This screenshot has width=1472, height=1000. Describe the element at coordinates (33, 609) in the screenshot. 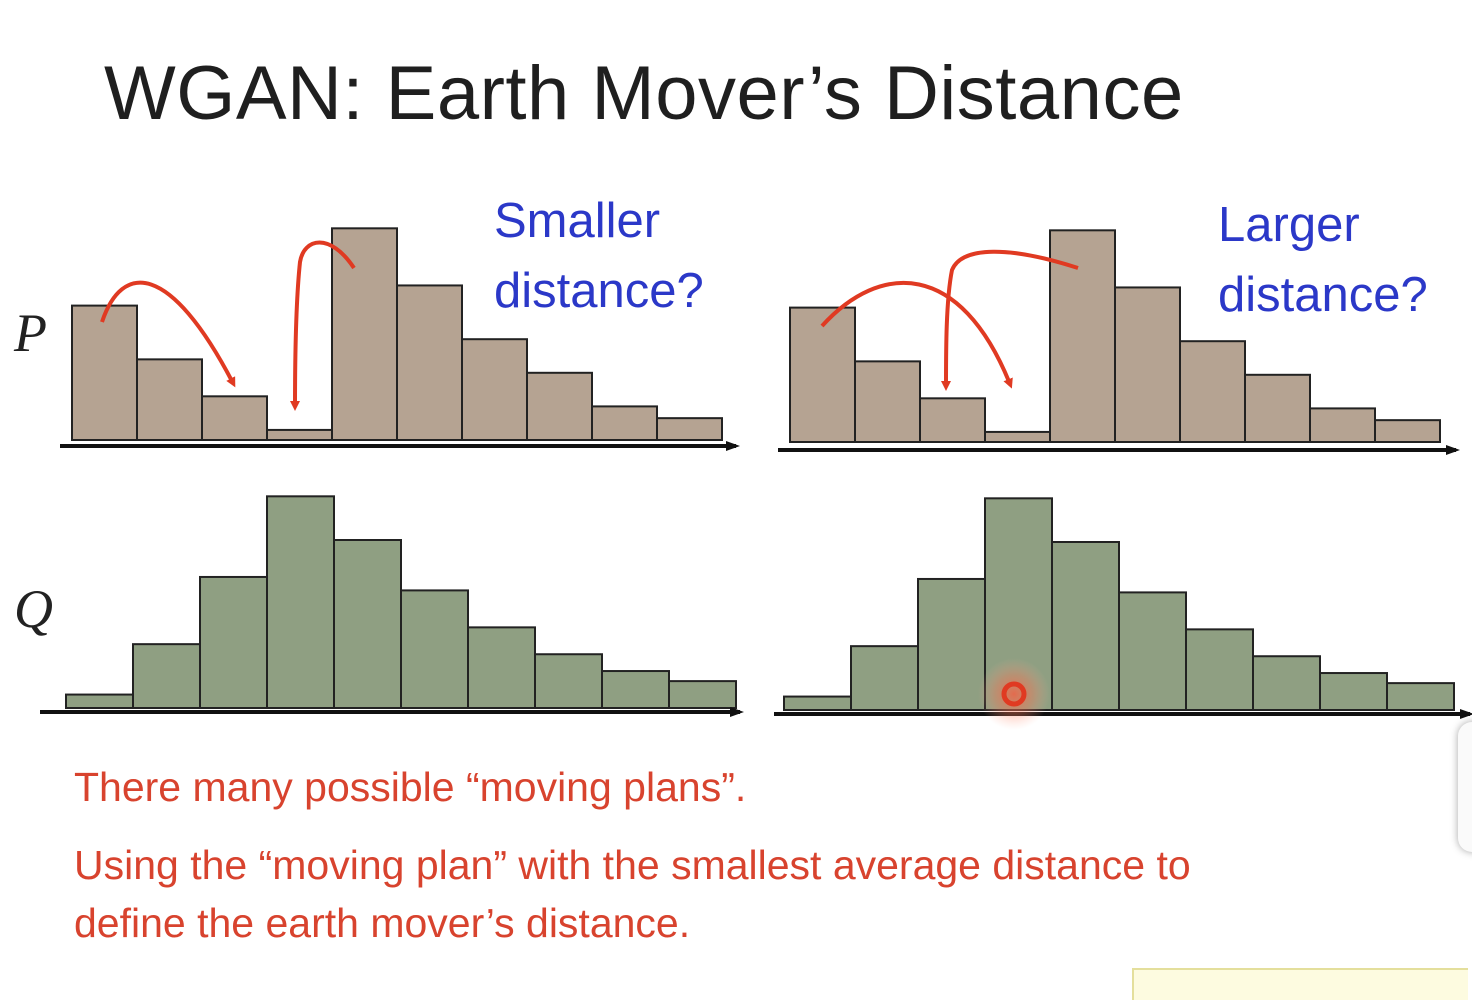

I see `label-q: Q` at that location.